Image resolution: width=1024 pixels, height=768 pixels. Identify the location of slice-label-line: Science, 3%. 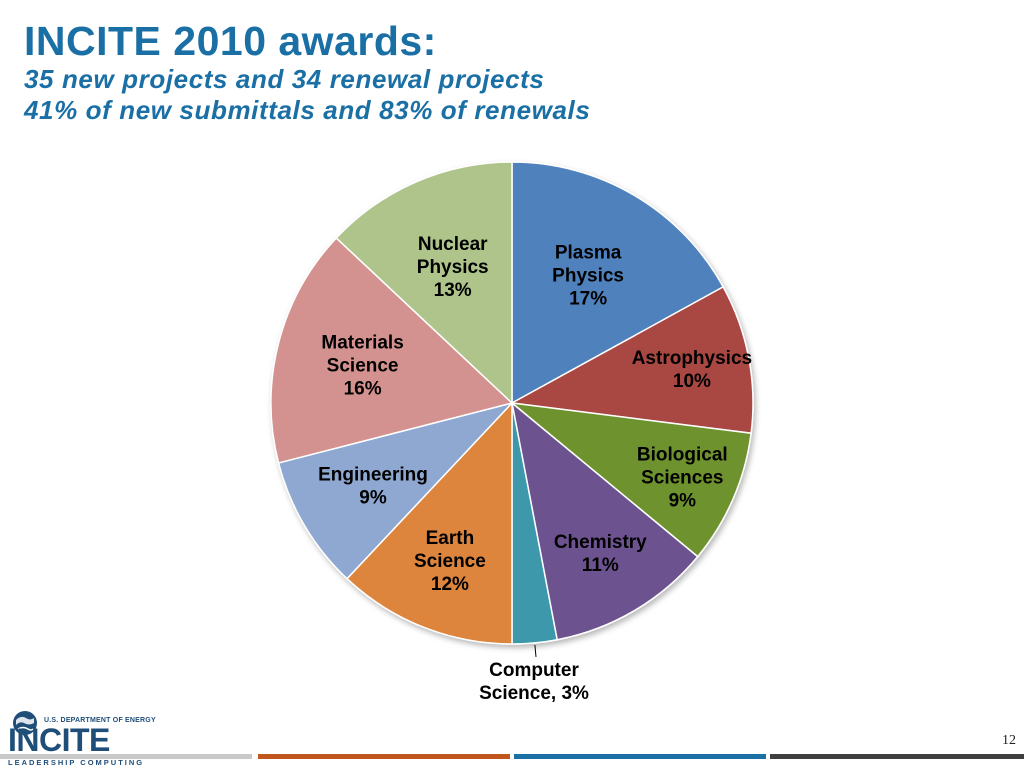
(534, 693).